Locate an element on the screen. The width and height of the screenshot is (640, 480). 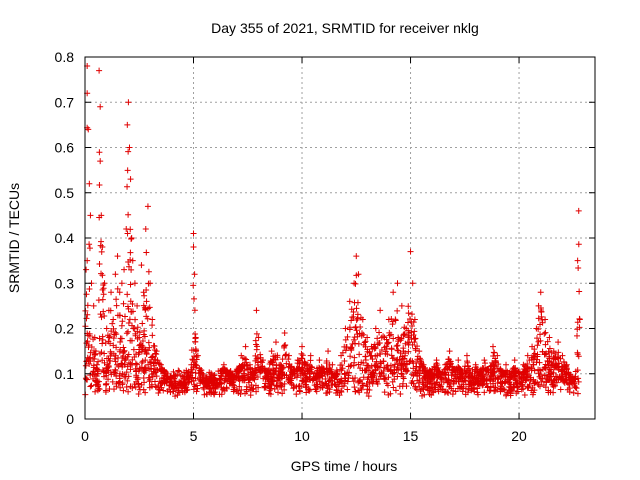
x-tick-label: 15 is located at coordinates (411, 436).